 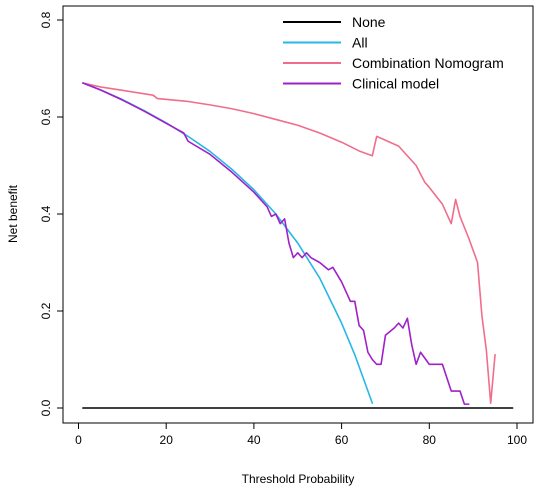 I want to click on y-tick-label-4: 0.8, so click(x=46, y=19).